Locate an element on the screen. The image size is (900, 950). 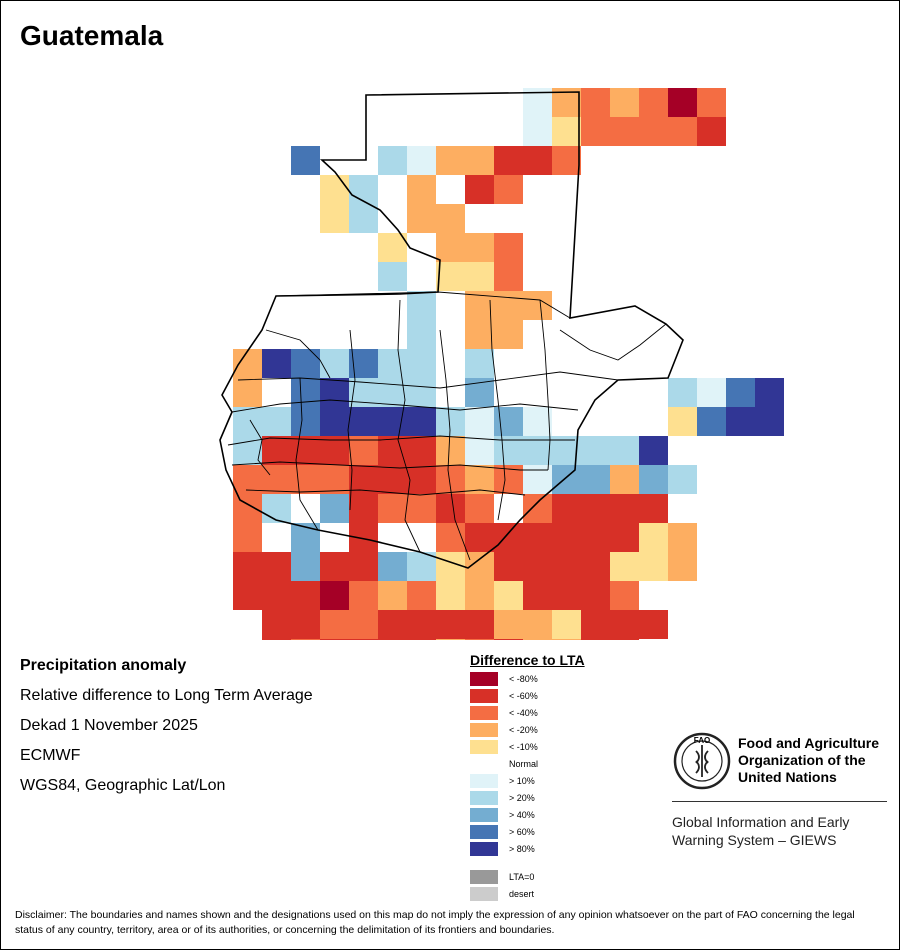
legend-item: desert is located at coordinates (550, 894).